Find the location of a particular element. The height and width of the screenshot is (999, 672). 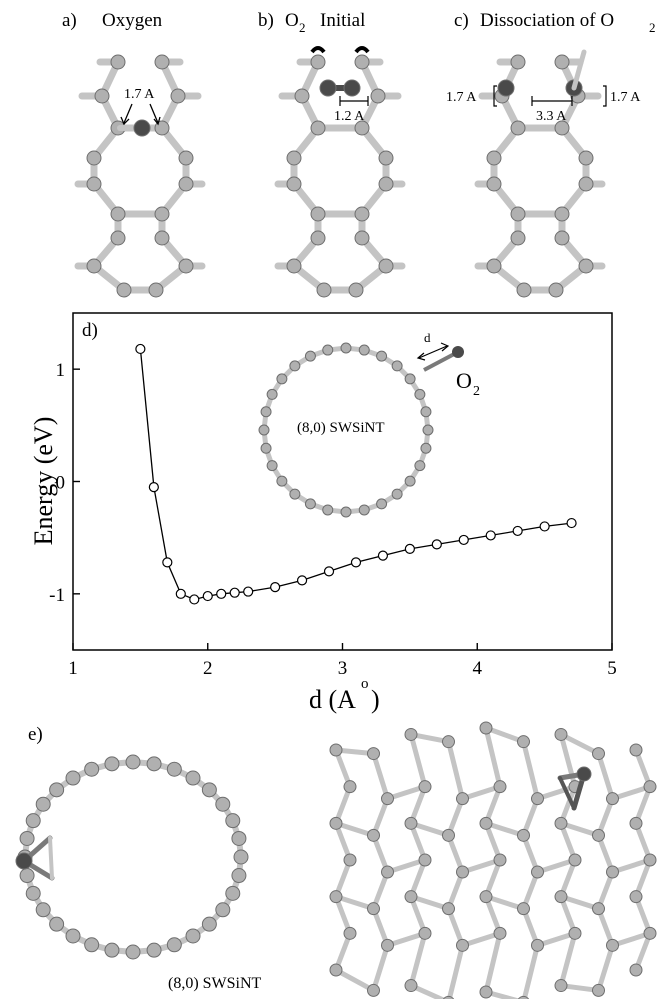

panel-c-bond-mid: 3.3 A is located at coordinates (551, 116).